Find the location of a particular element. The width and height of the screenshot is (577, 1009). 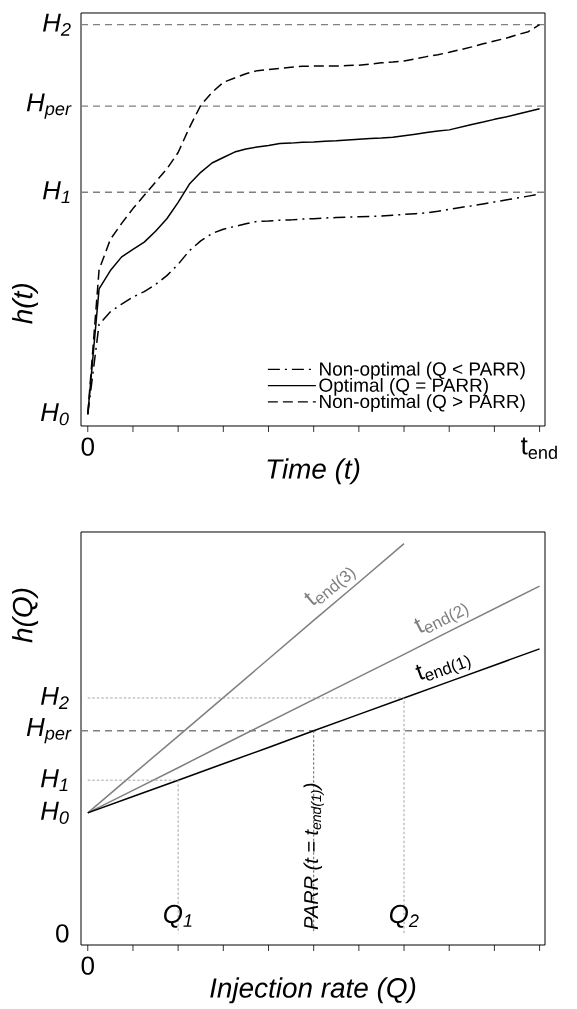

x-axis-title: Time (t) is located at coordinates (313, 471).